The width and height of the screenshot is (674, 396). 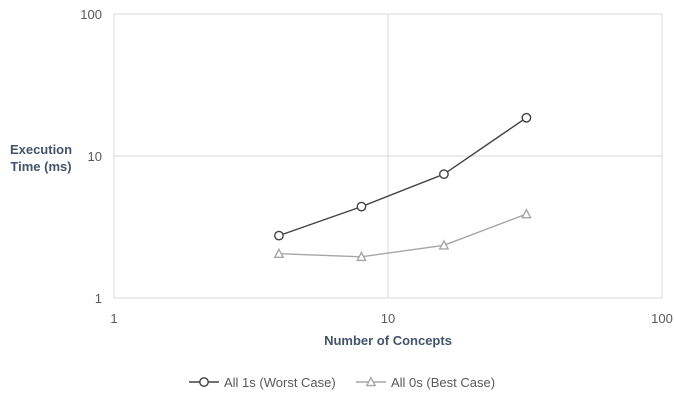 I want to click on legend: All 1s (Worst Case) All 0s (Best Case), so click(x=342, y=382).